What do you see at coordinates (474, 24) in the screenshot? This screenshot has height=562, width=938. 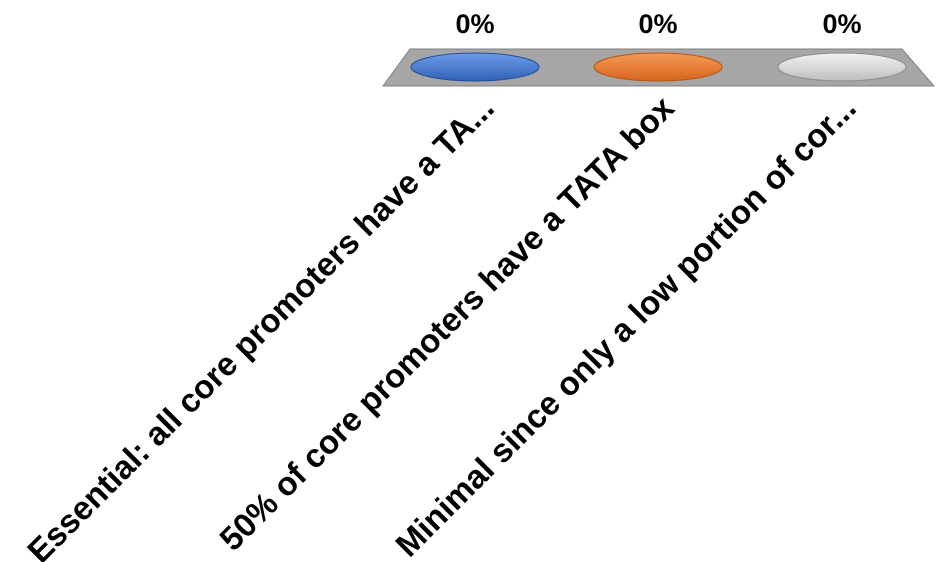 I see `value-label-1: 0%` at bounding box center [474, 24].